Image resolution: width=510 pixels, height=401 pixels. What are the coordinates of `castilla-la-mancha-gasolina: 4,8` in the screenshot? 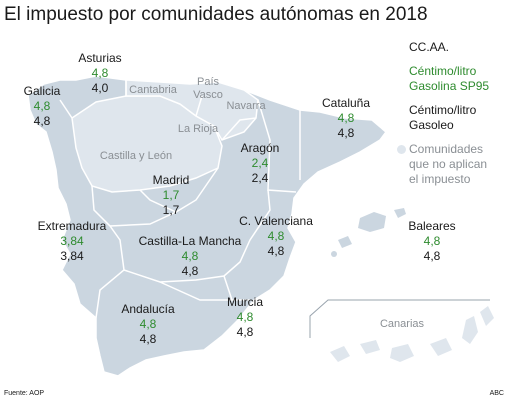 It's located at (190, 256).